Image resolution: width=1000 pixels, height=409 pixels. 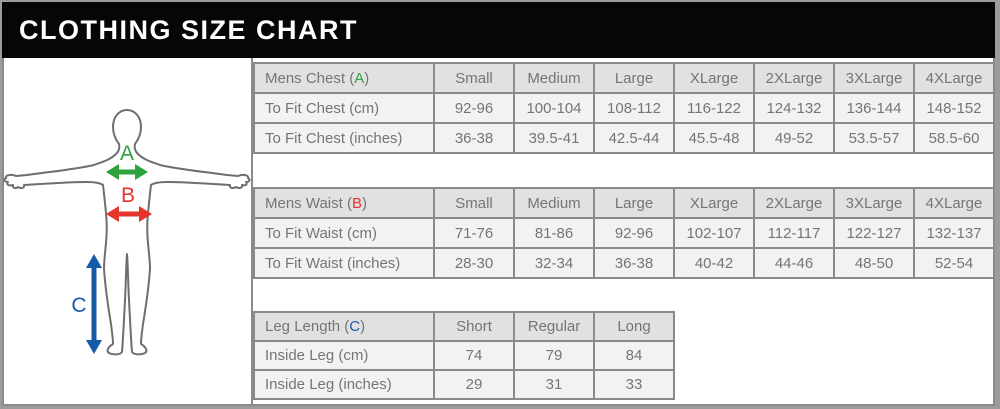 I want to click on column-header: Regular, so click(x=554, y=326).